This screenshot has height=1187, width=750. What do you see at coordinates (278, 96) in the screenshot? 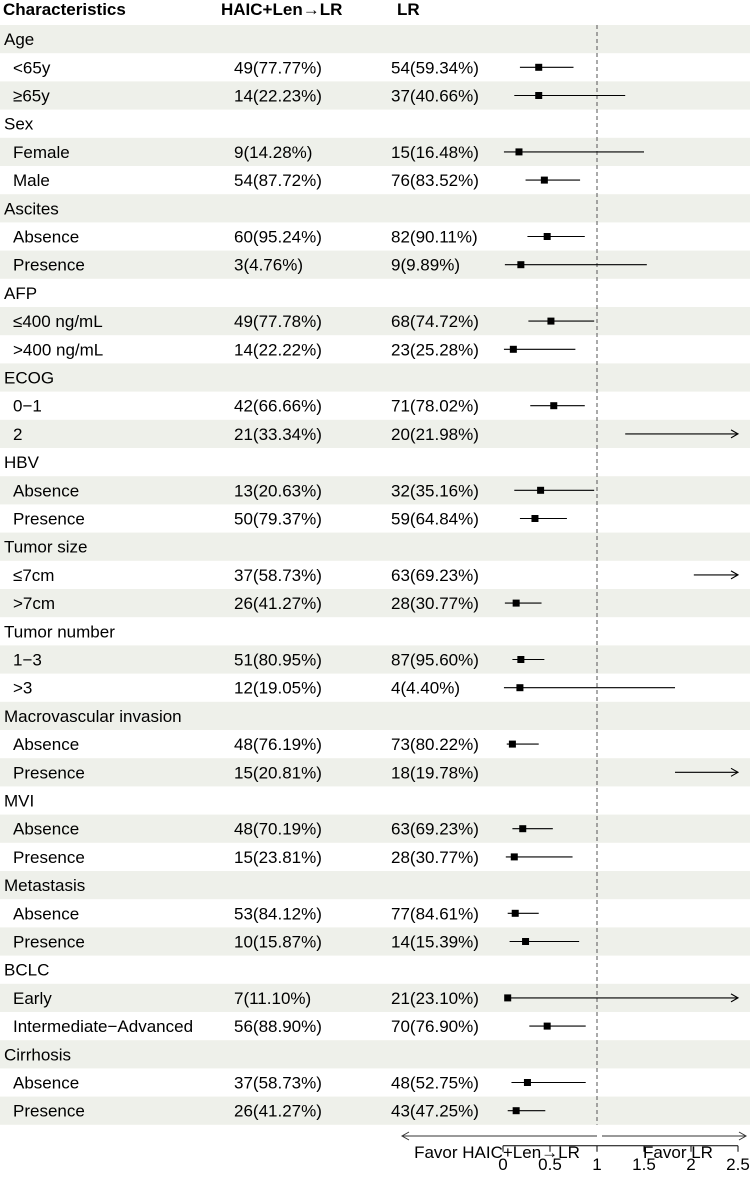
I see `group1-count: 14(22.23%)` at bounding box center [278, 96].